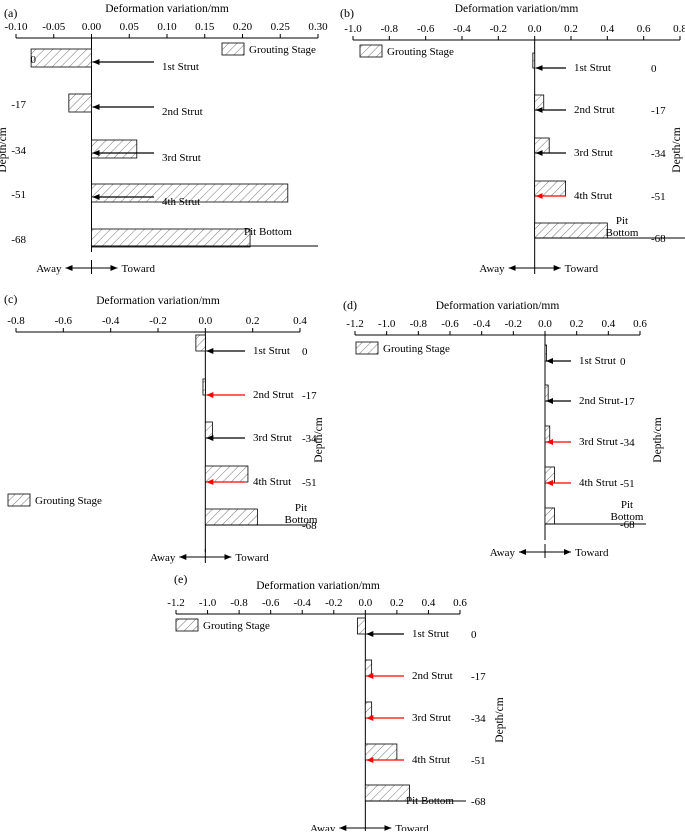 Image resolution: width=685 pixels, height=836 pixels. What do you see at coordinates (365, 603) in the screenshot?
I see `x-tick-label: 0.0` at bounding box center [365, 603].